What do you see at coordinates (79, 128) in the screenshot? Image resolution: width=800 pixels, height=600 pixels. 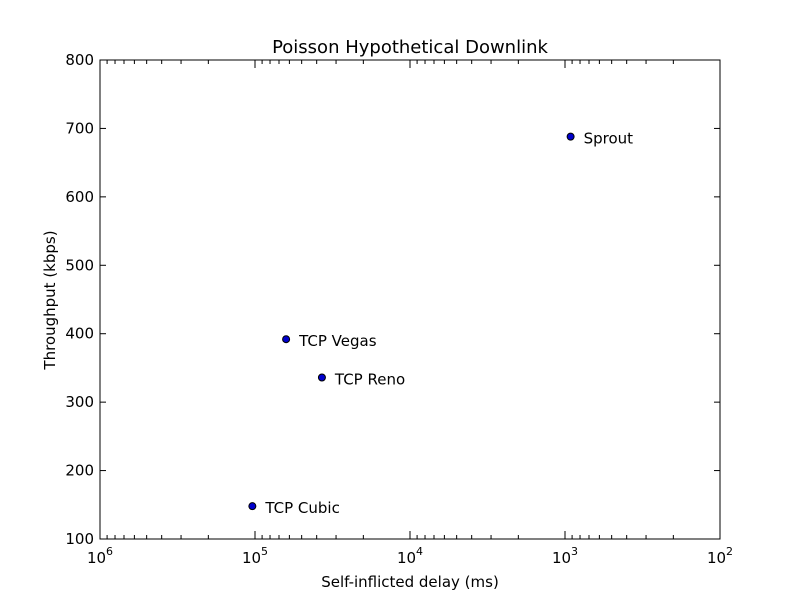 I see `y-tick-label: 700` at bounding box center [79, 128].